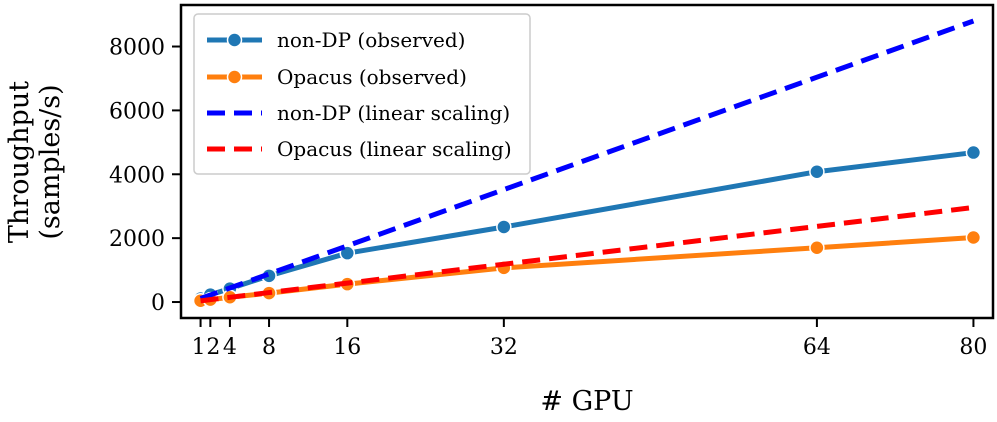 Image resolution: width=997 pixels, height=422 pixels. I want to click on legend-label: non-DP (linear scaling), so click(393, 113).